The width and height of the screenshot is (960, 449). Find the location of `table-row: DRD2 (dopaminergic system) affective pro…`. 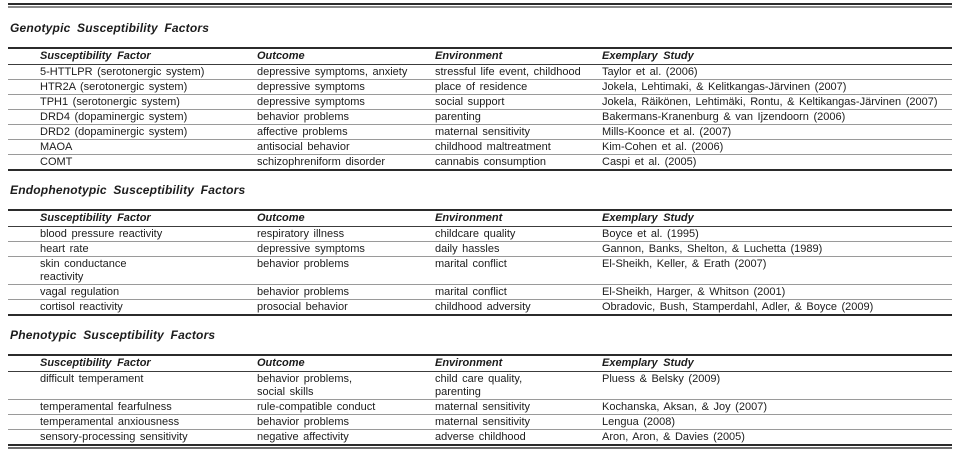

table-row: DRD2 (dopaminergic system) affective pro… is located at coordinates (480, 132).